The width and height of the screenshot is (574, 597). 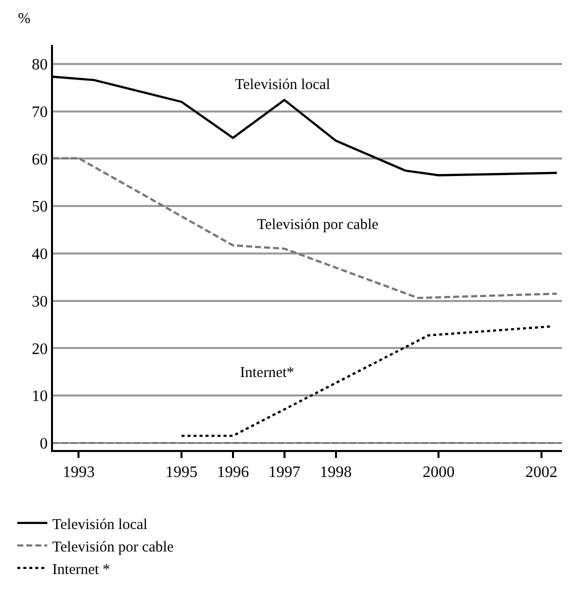 What do you see at coordinates (40, 397) in the screenshot?
I see `y-tick-label: 10` at bounding box center [40, 397].